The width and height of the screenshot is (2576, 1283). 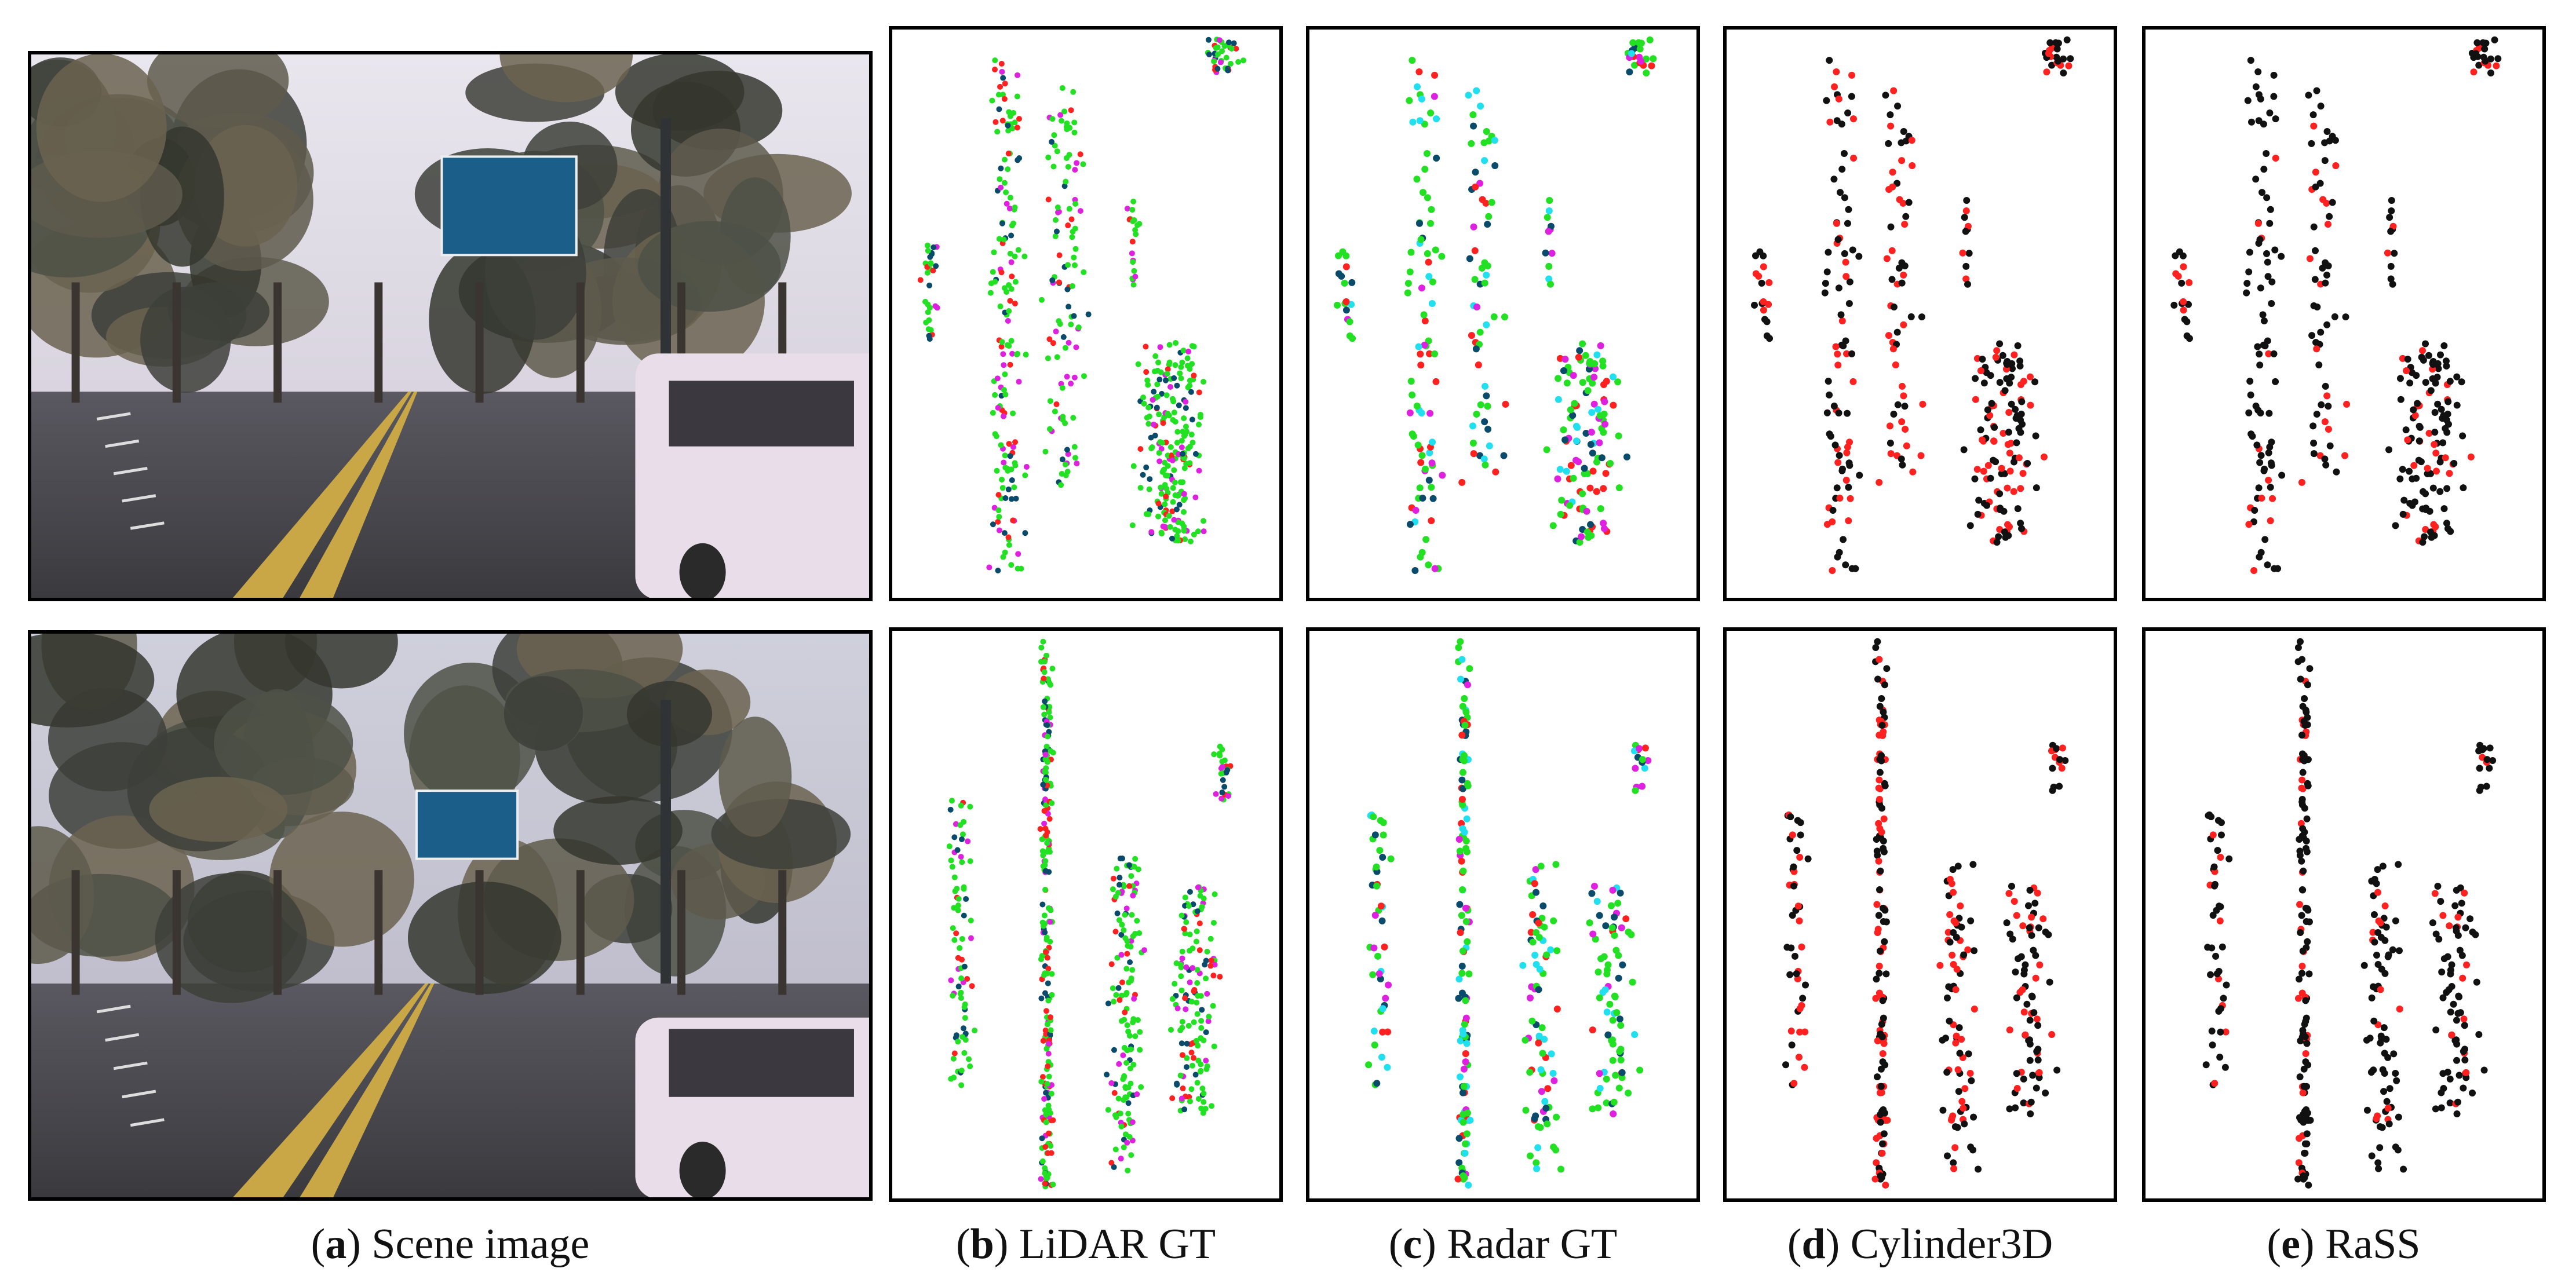 I want to click on pole, so click(x=666, y=842).